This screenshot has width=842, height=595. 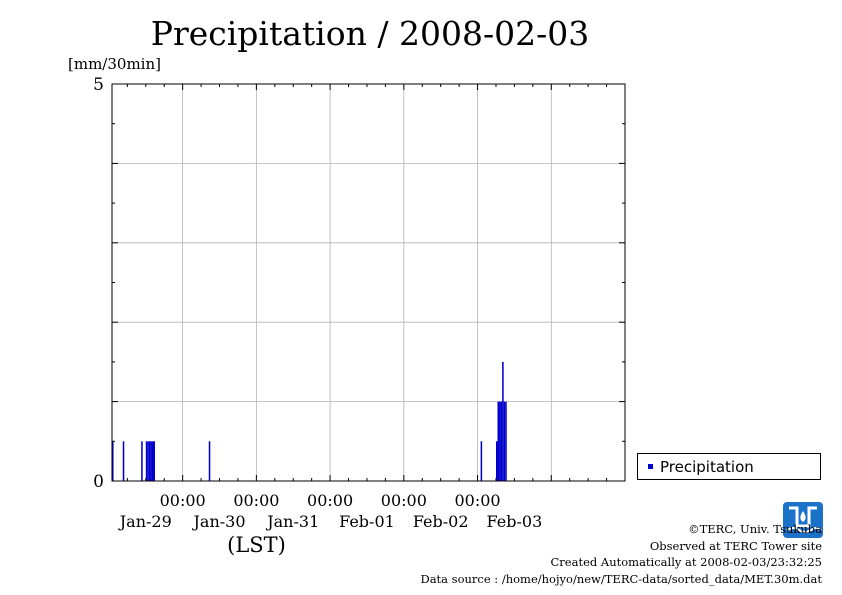 I want to click on x-date-label: Feb-02, so click(x=441, y=521).